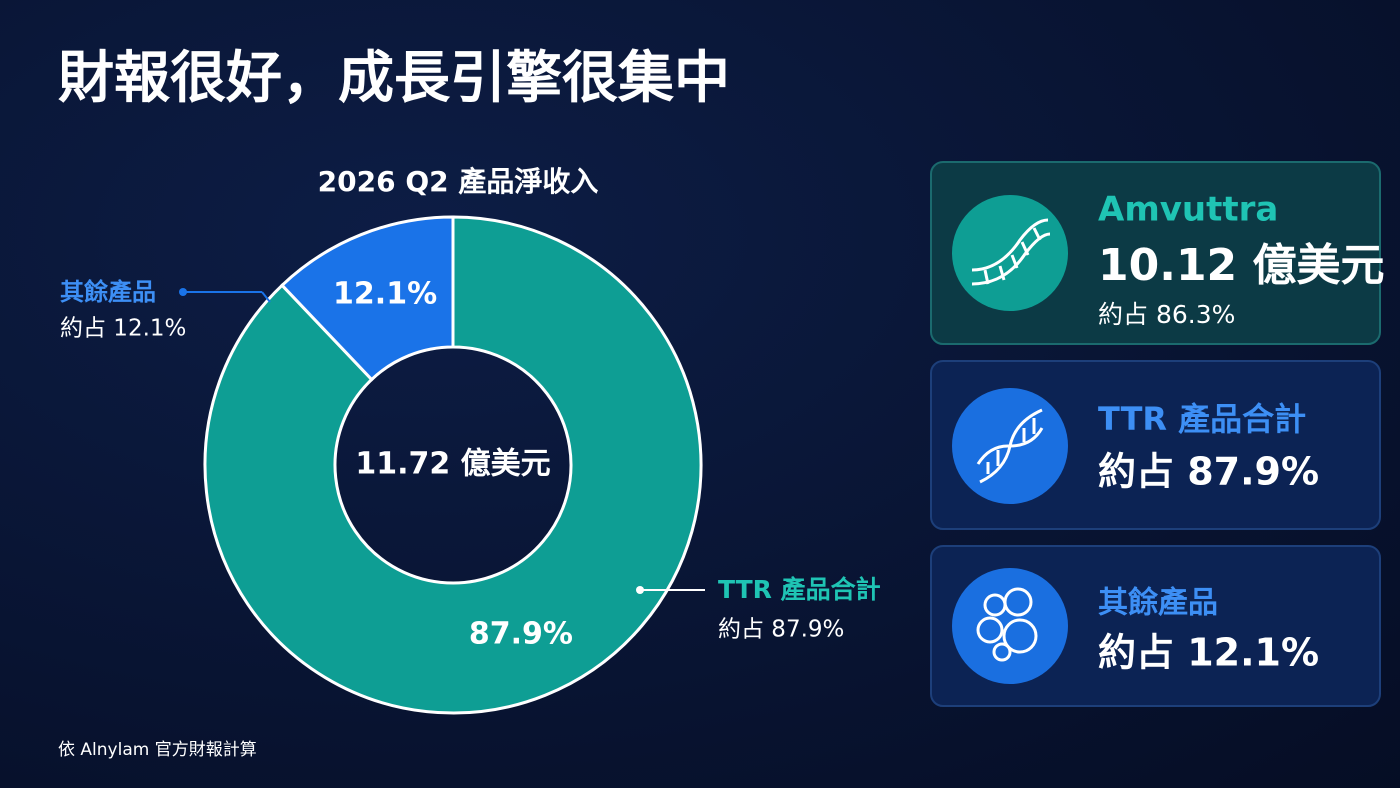 This screenshot has height=788, width=1400. What do you see at coordinates (458, 181) in the screenshot?
I see `chart-title: 2026 Q2 產品淨收入` at bounding box center [458, 181].